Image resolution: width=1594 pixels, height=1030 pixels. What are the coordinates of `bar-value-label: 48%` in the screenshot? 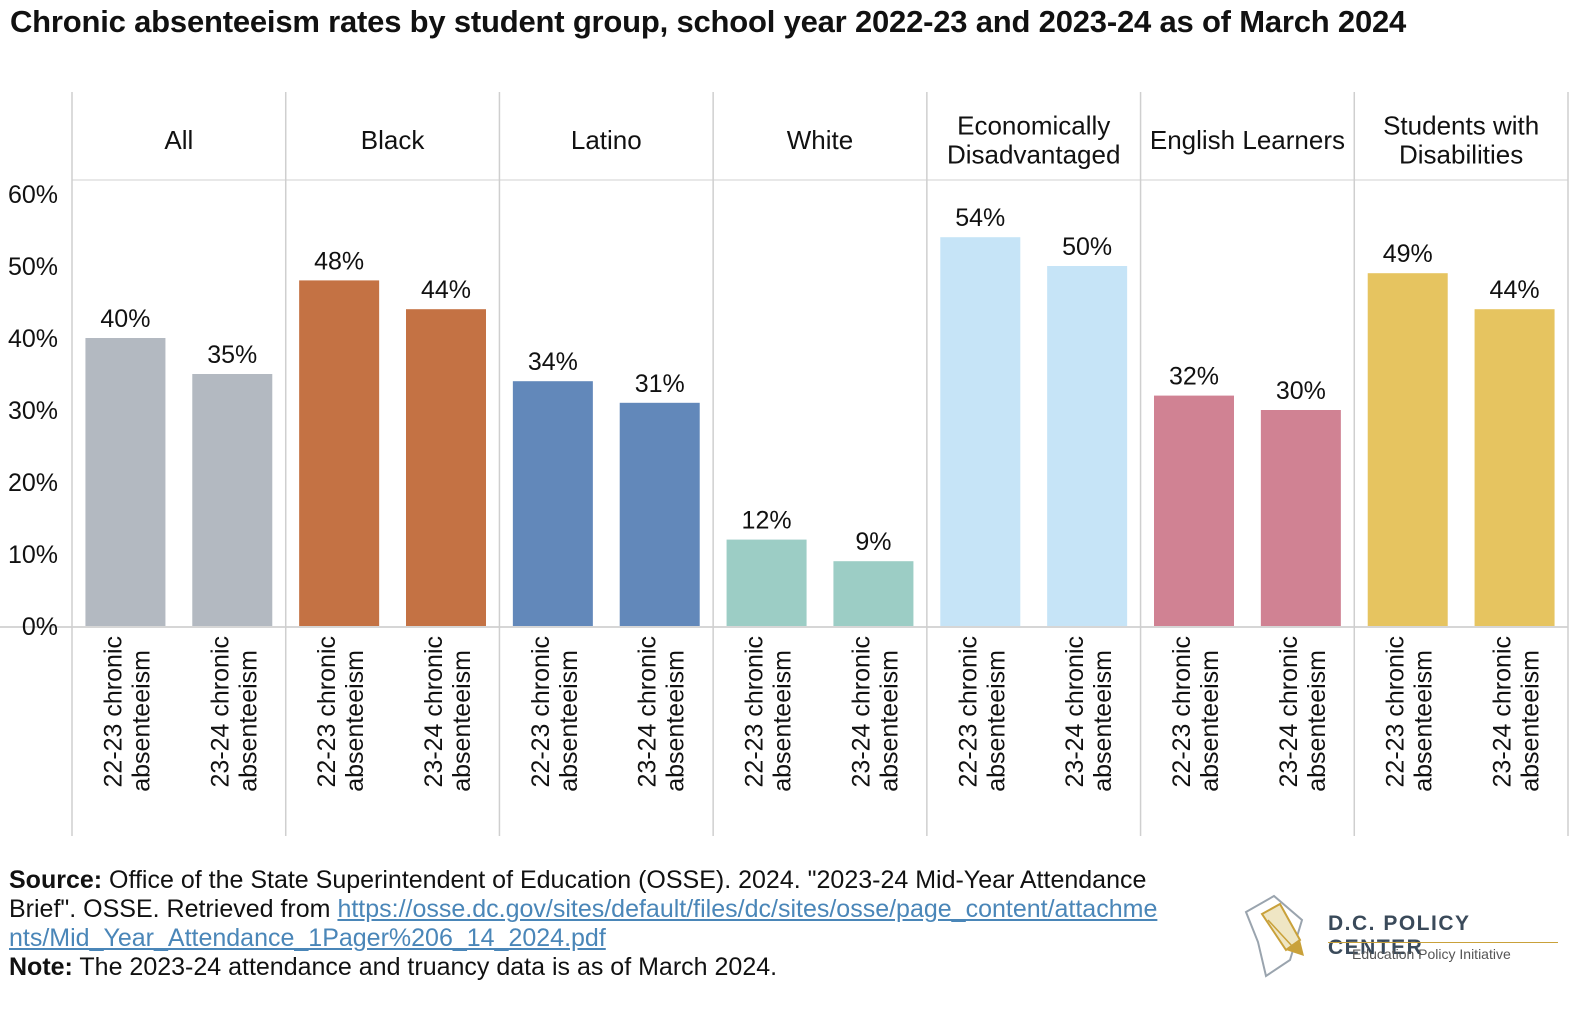 It's located at (339, 261).